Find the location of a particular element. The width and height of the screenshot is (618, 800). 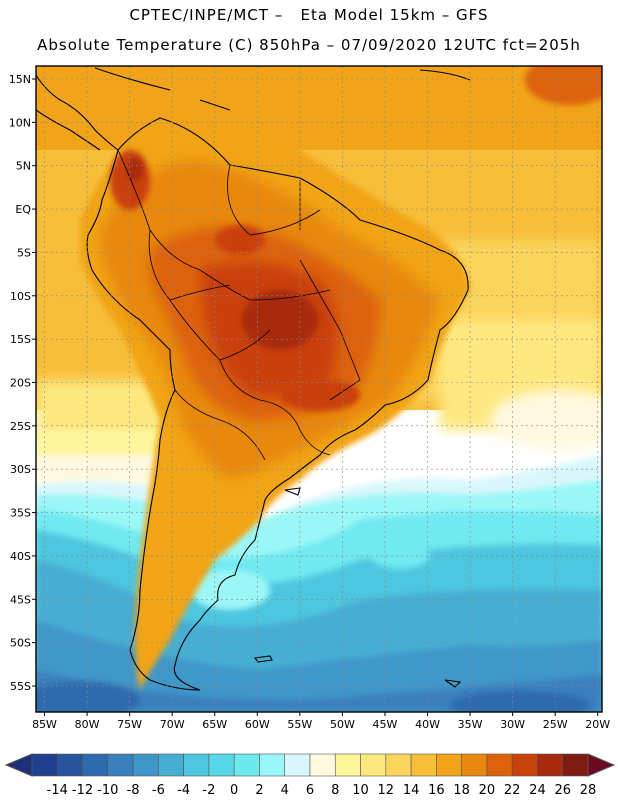

latitude-label: 20S is located at coordinates (20, 382).